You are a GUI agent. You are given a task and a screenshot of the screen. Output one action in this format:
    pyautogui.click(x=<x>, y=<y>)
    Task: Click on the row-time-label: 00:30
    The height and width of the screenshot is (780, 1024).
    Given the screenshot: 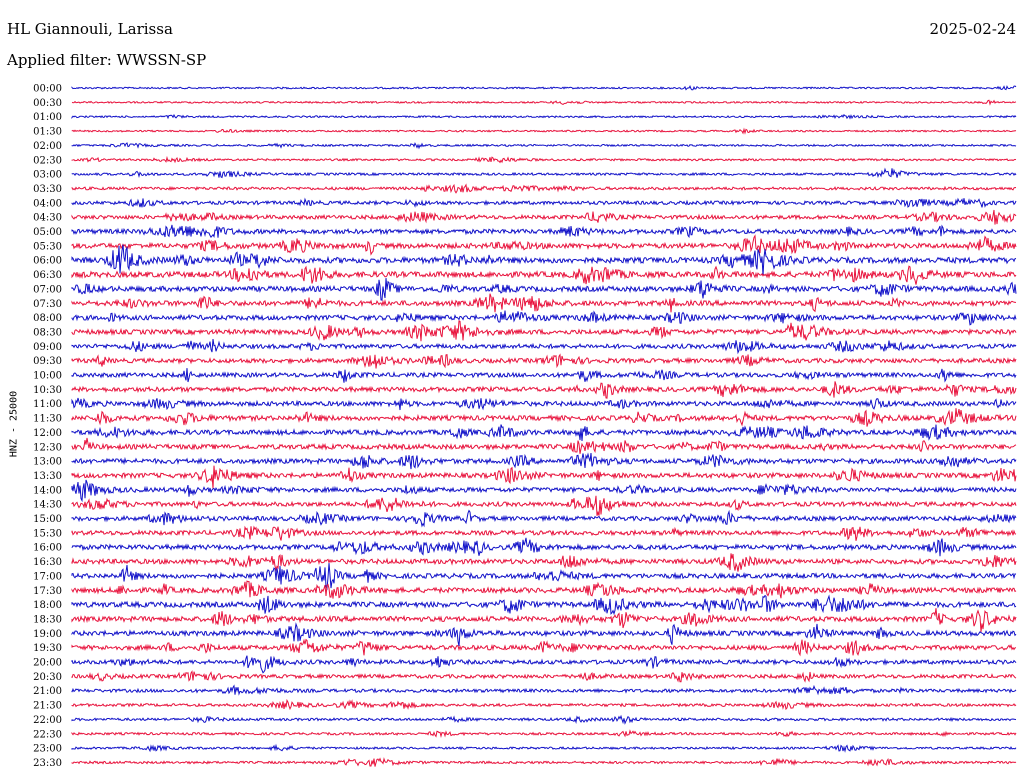 What is the action you would take?
    pyautogui.click(x=47, y=103)
    